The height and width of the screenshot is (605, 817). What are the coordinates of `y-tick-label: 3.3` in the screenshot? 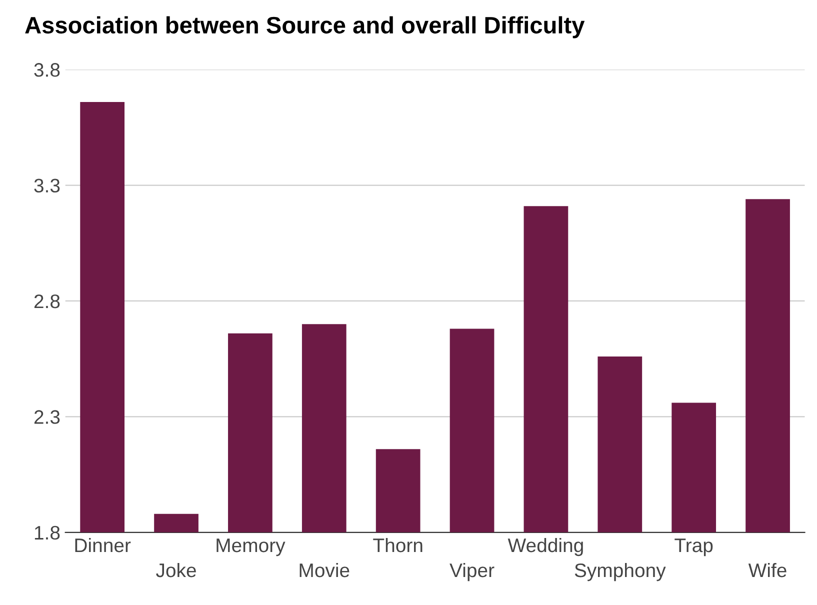 It's located at (47, 185).